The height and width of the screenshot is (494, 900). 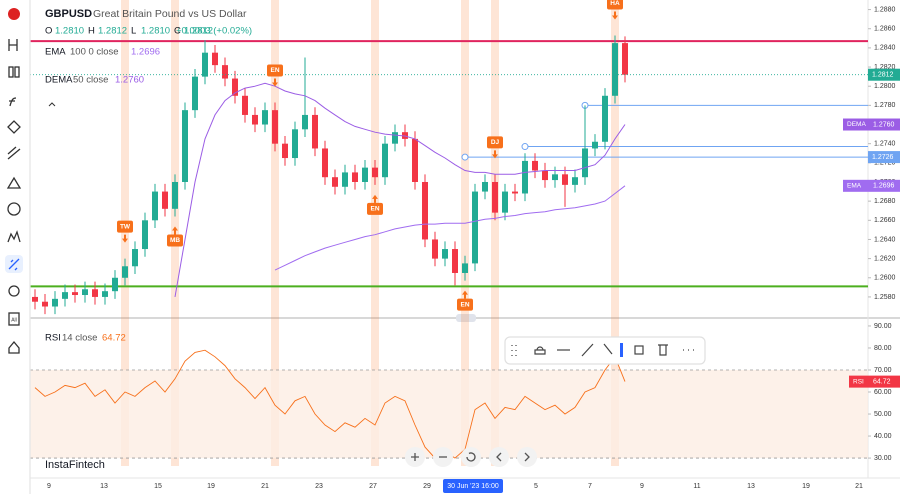 I want to click on y-tick-label: 1.2740, so click(x=885, y=144).